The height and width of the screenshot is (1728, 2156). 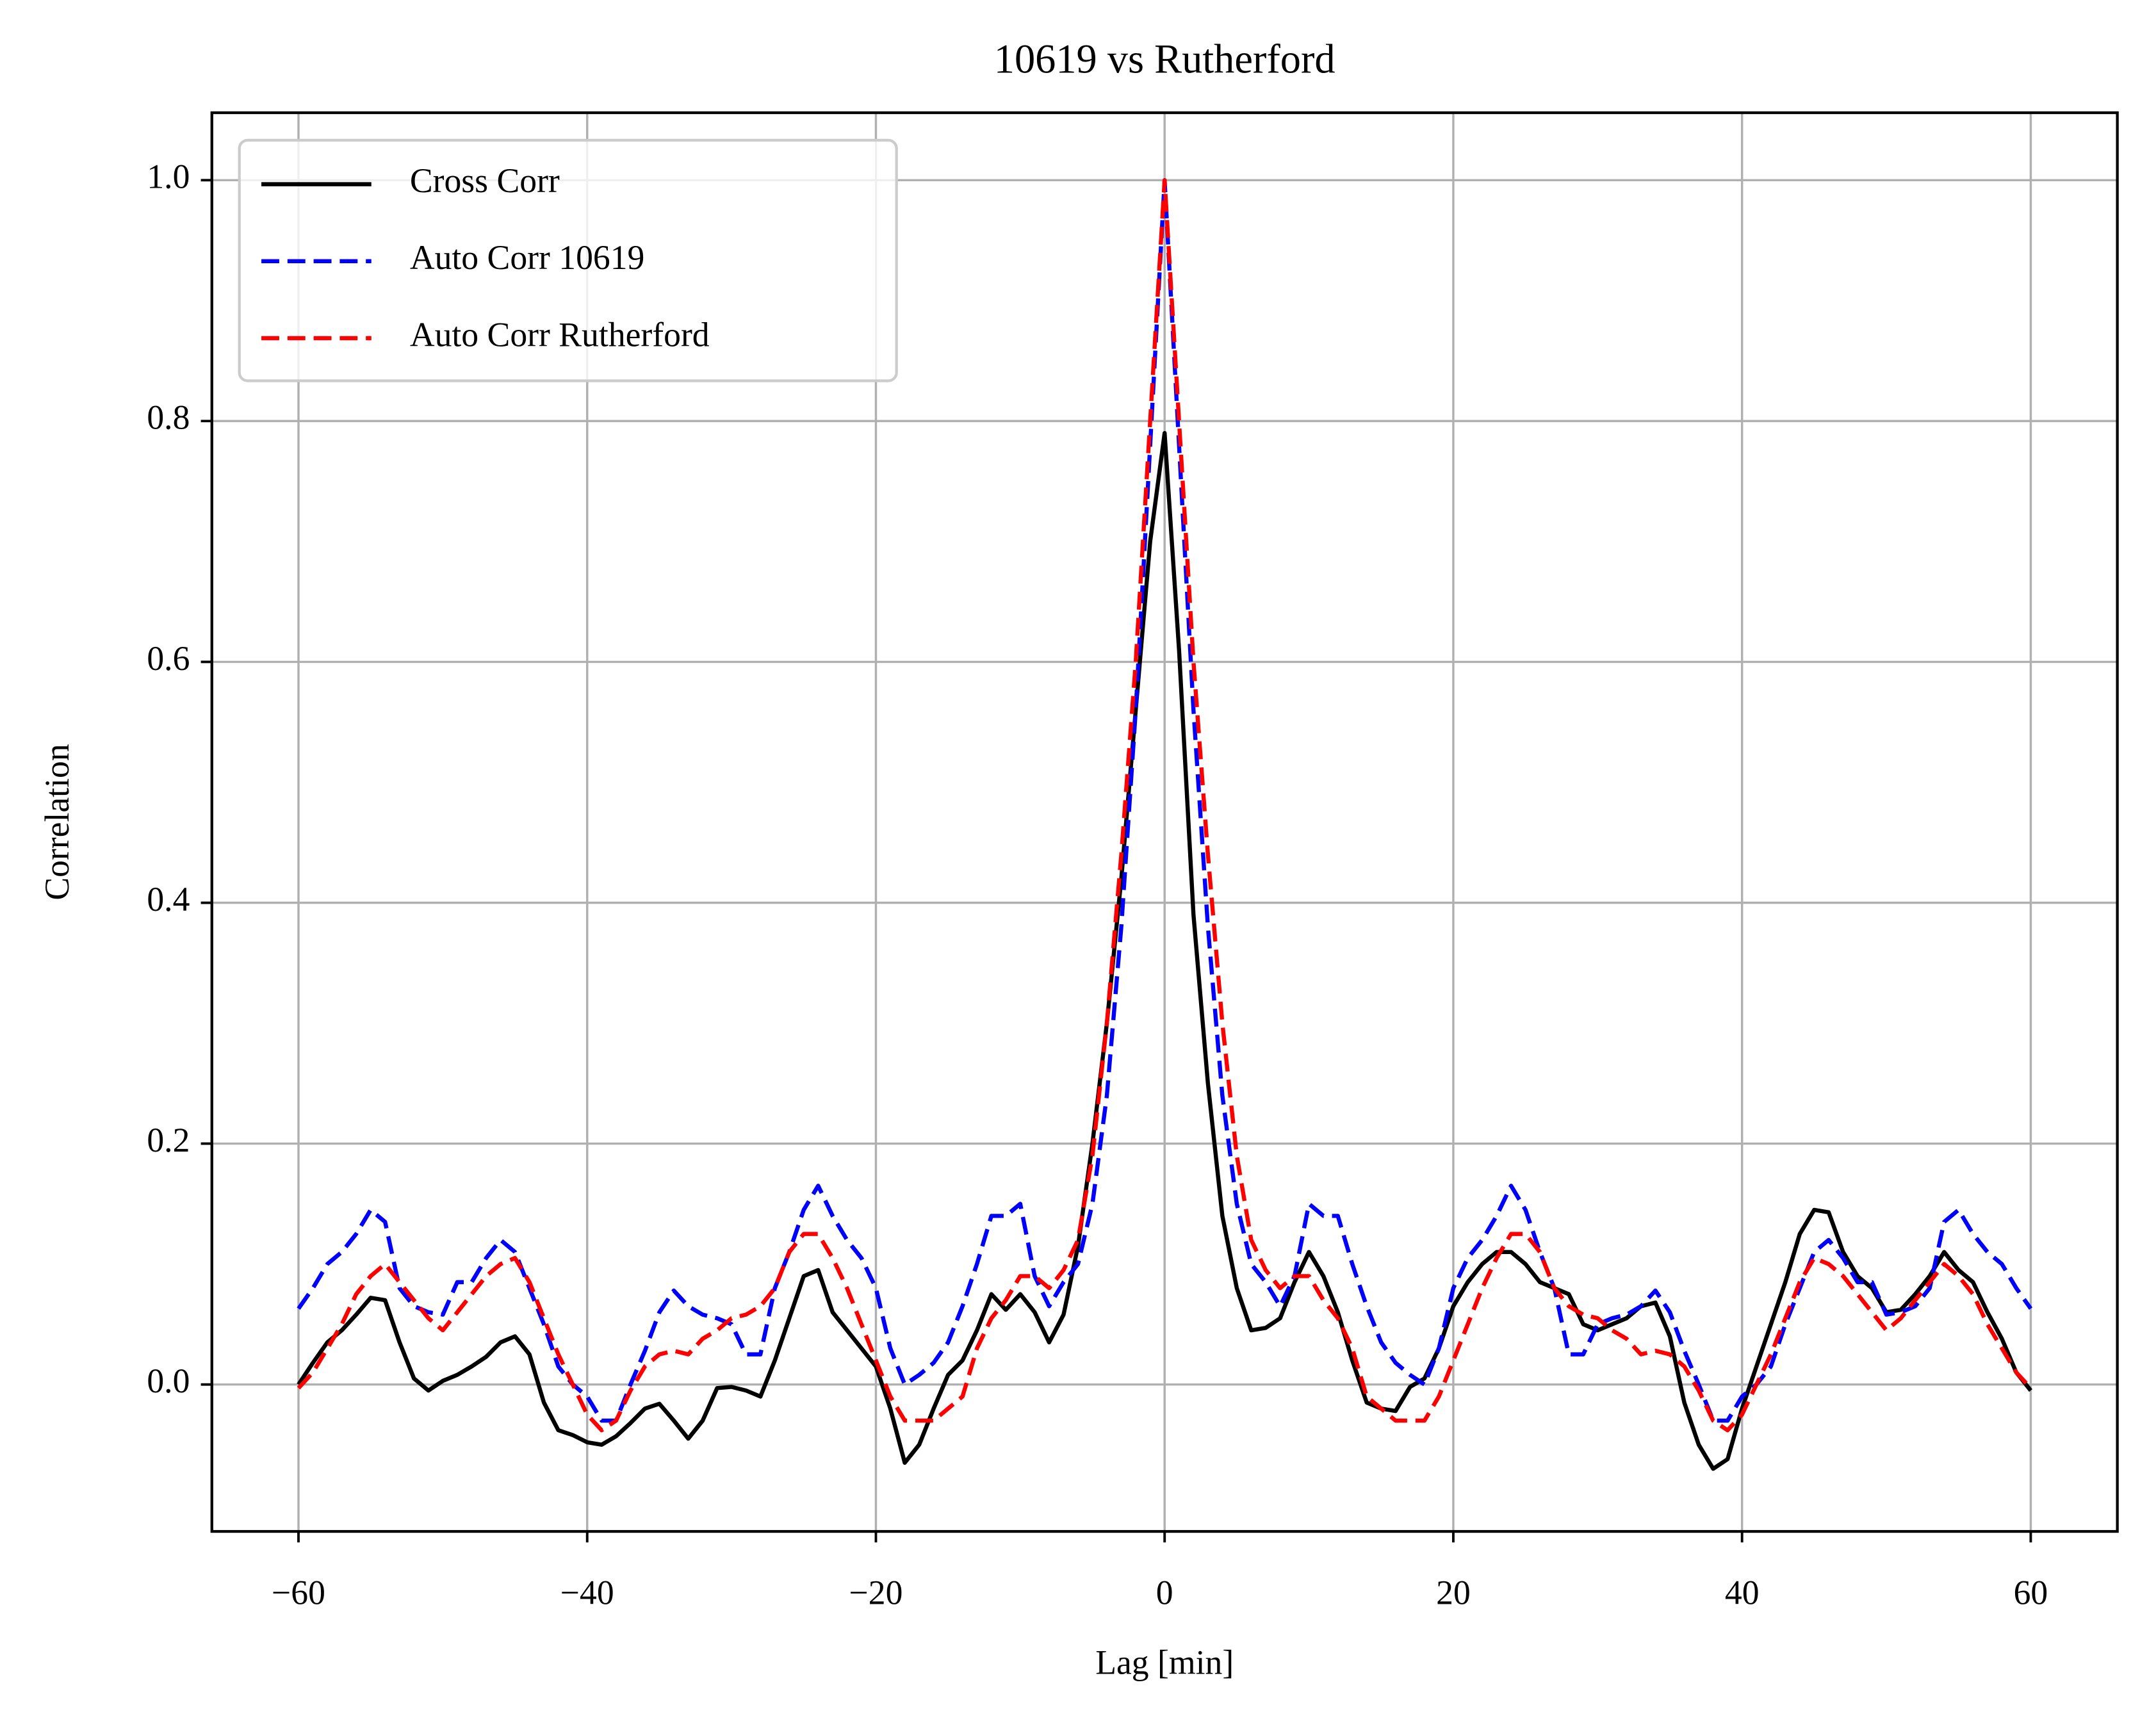 What do you see at coordinates (876, 1592) in the screenshot?
I see `x-tick-label: −20` at bounding box center [876, 1592].